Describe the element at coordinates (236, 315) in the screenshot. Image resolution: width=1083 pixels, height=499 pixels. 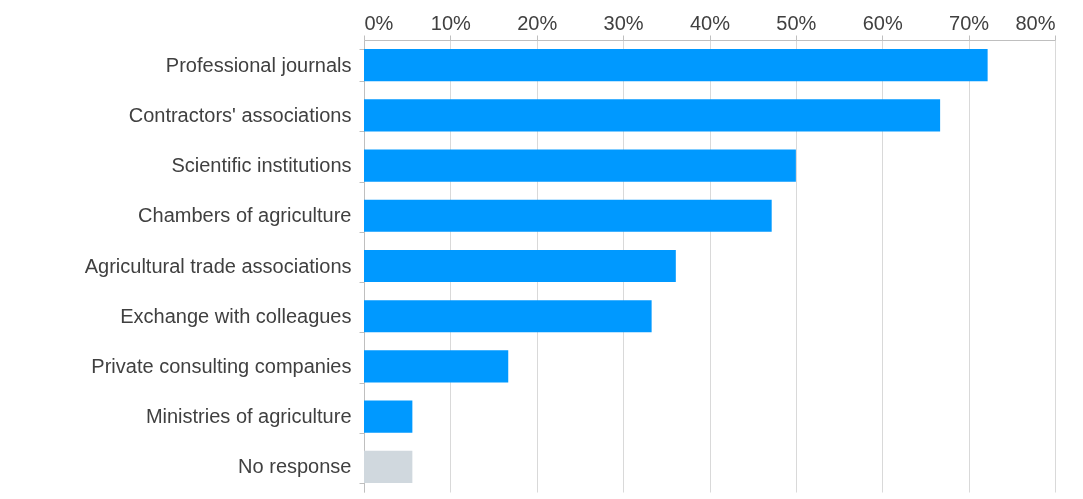
I see `y-tick-label: Exchange with colleagues` at that location.